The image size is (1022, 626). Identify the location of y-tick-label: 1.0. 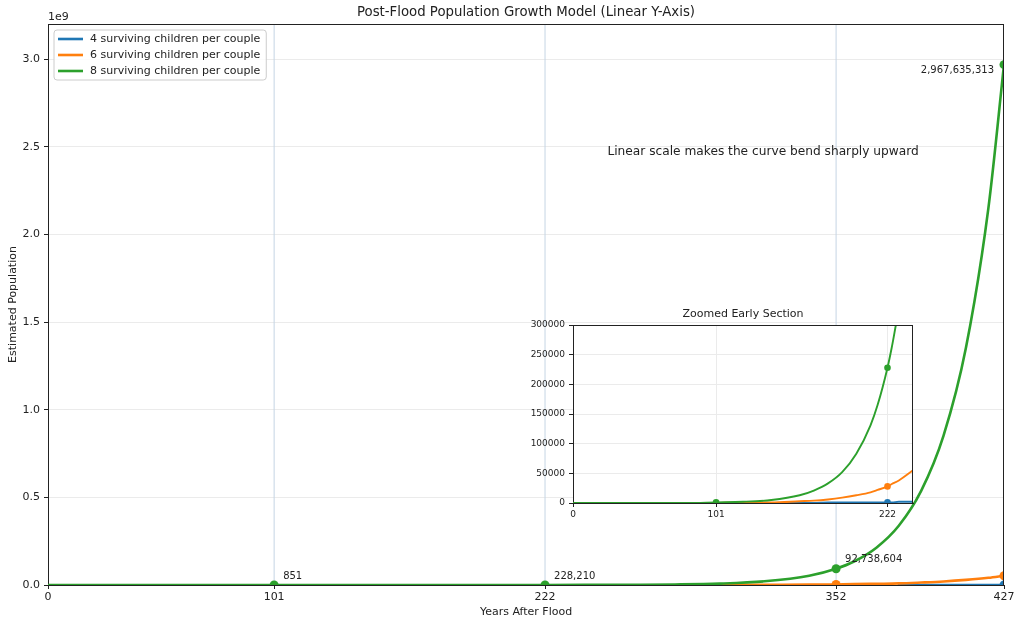
(31, 409).